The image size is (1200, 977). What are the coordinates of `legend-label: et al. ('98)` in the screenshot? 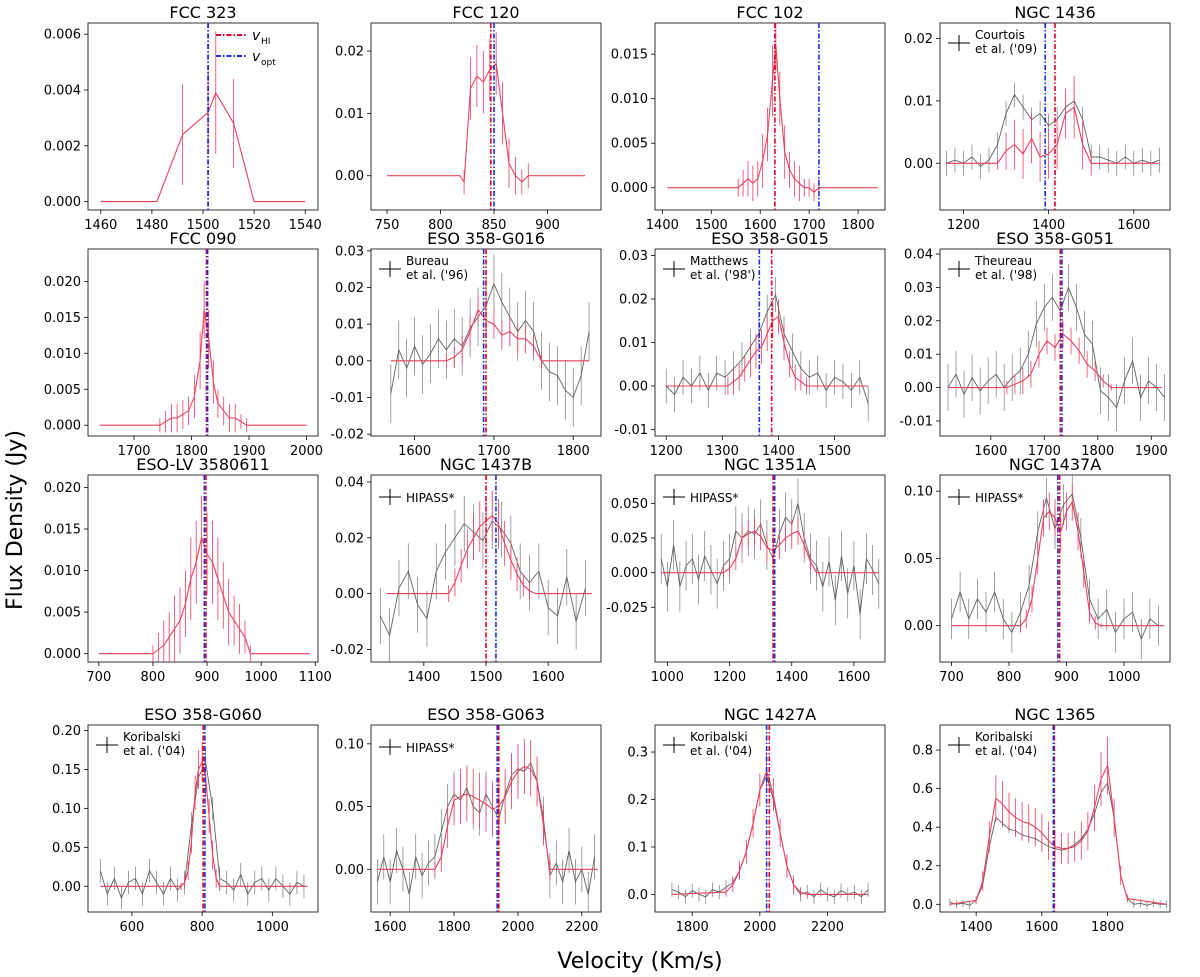 It's located at (1006, 275).